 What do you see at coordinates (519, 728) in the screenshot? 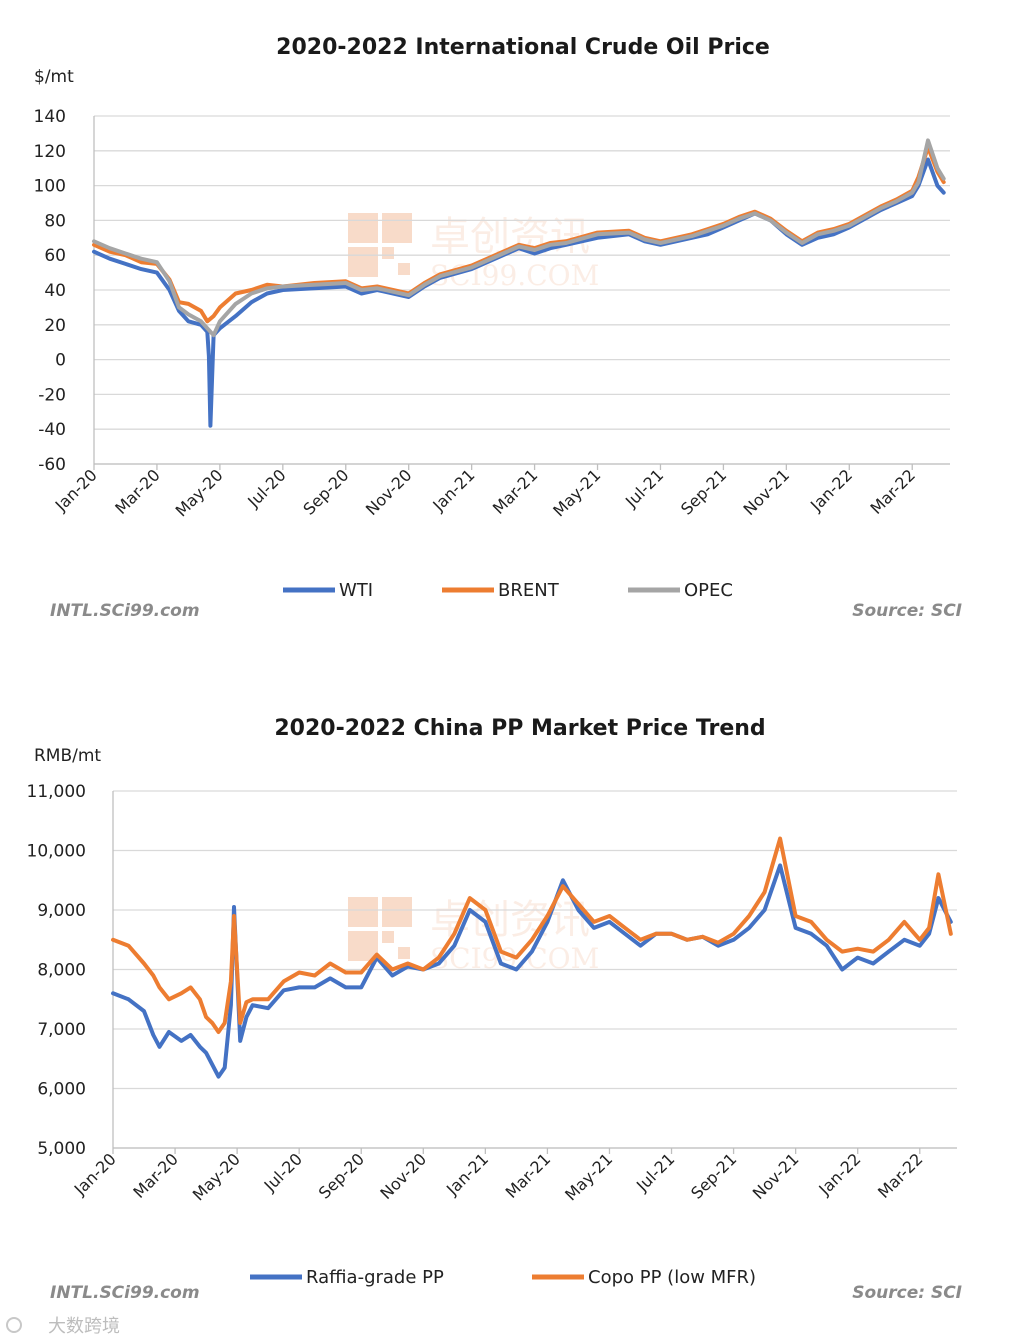
I see `chart-title: 2020-2022 China PP Market Price Trend` at bounding box center [519, 728].